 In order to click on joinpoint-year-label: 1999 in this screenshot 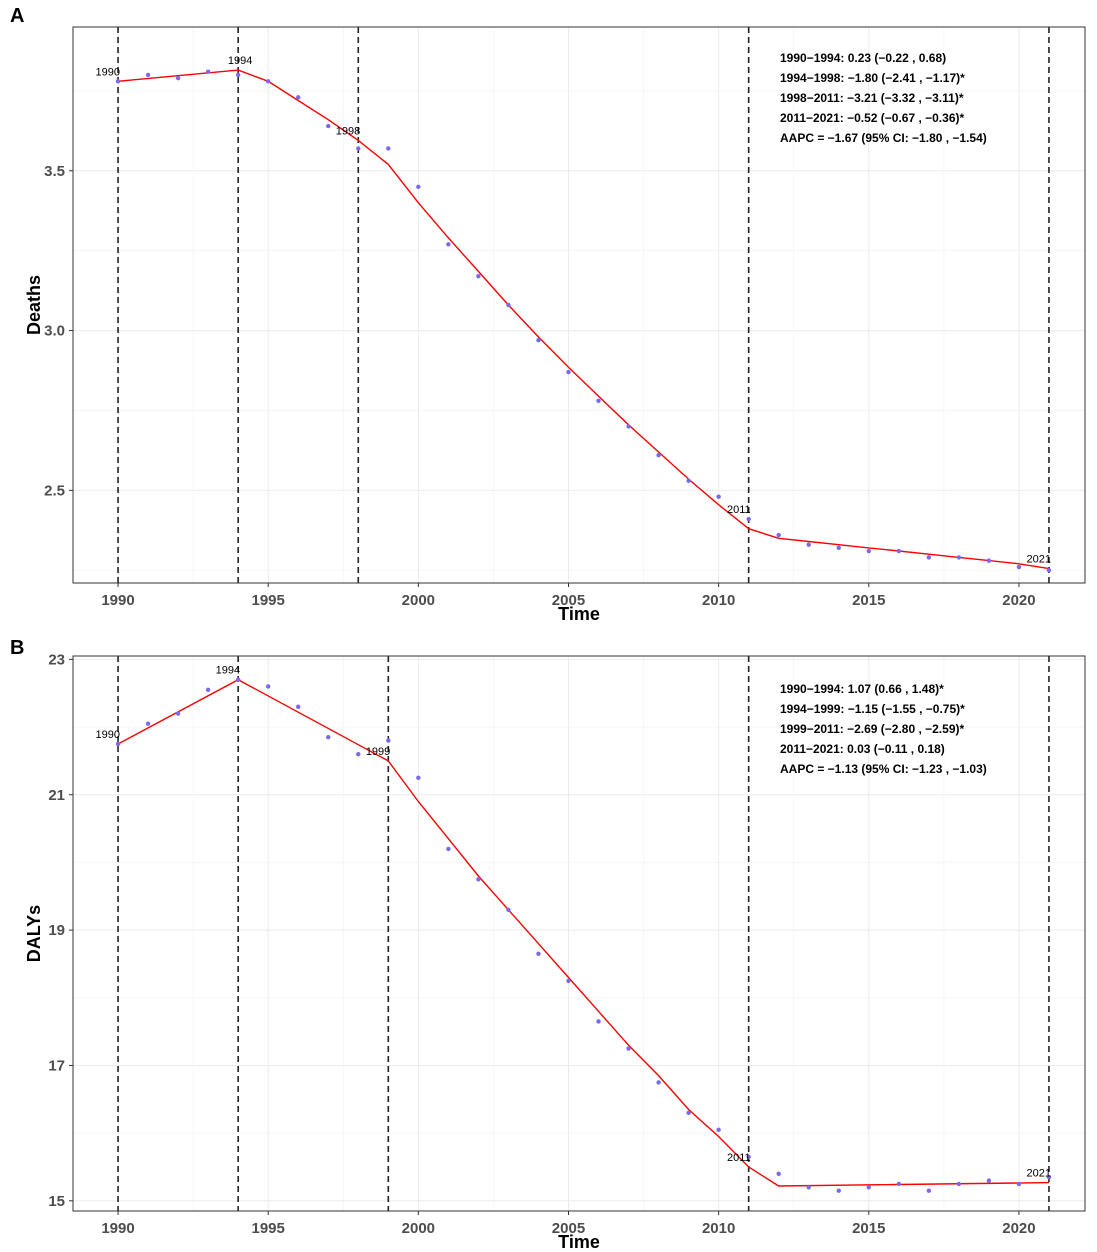, I will do `click(378, 752)`.